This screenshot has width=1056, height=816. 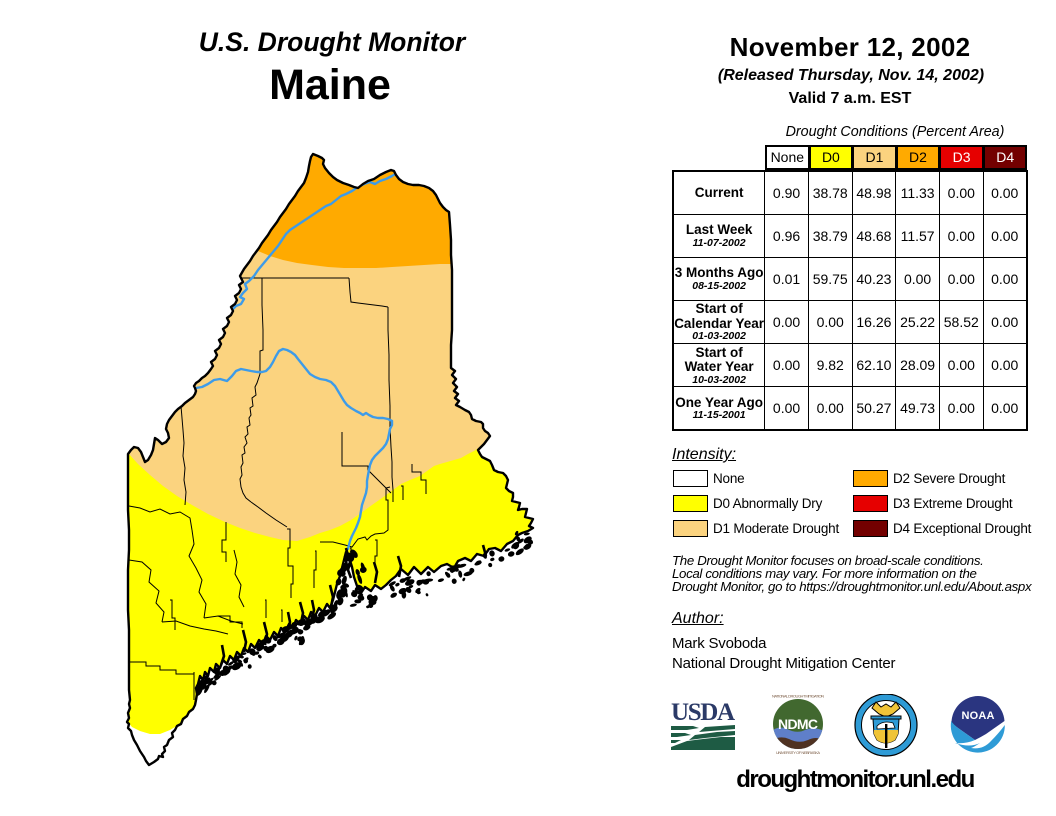 I want to click on svg-text: NATIONAL DROUGHT MITIGATION, so click(x=798, y=696).